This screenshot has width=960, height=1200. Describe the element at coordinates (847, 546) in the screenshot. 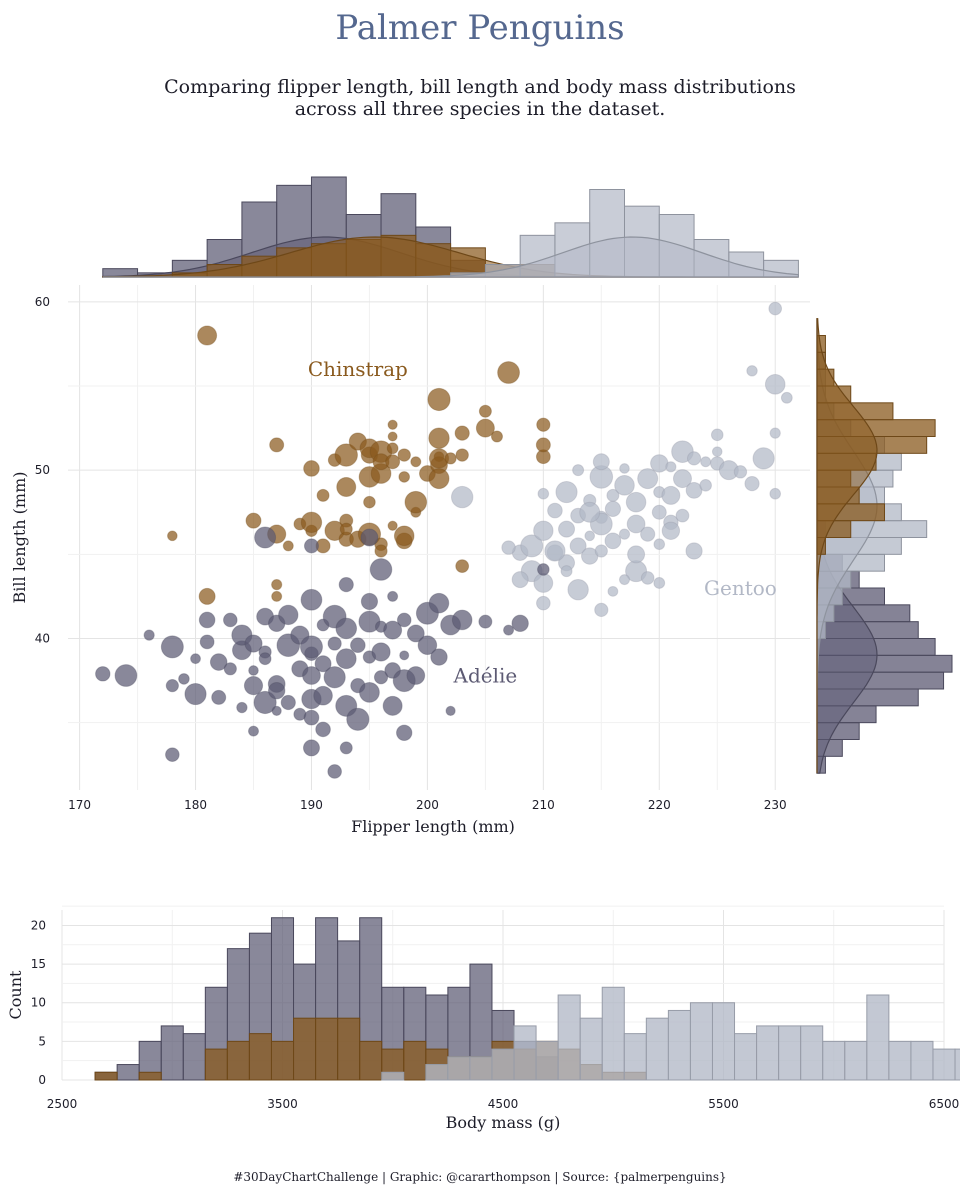

I see `right-density-curve` at that location.